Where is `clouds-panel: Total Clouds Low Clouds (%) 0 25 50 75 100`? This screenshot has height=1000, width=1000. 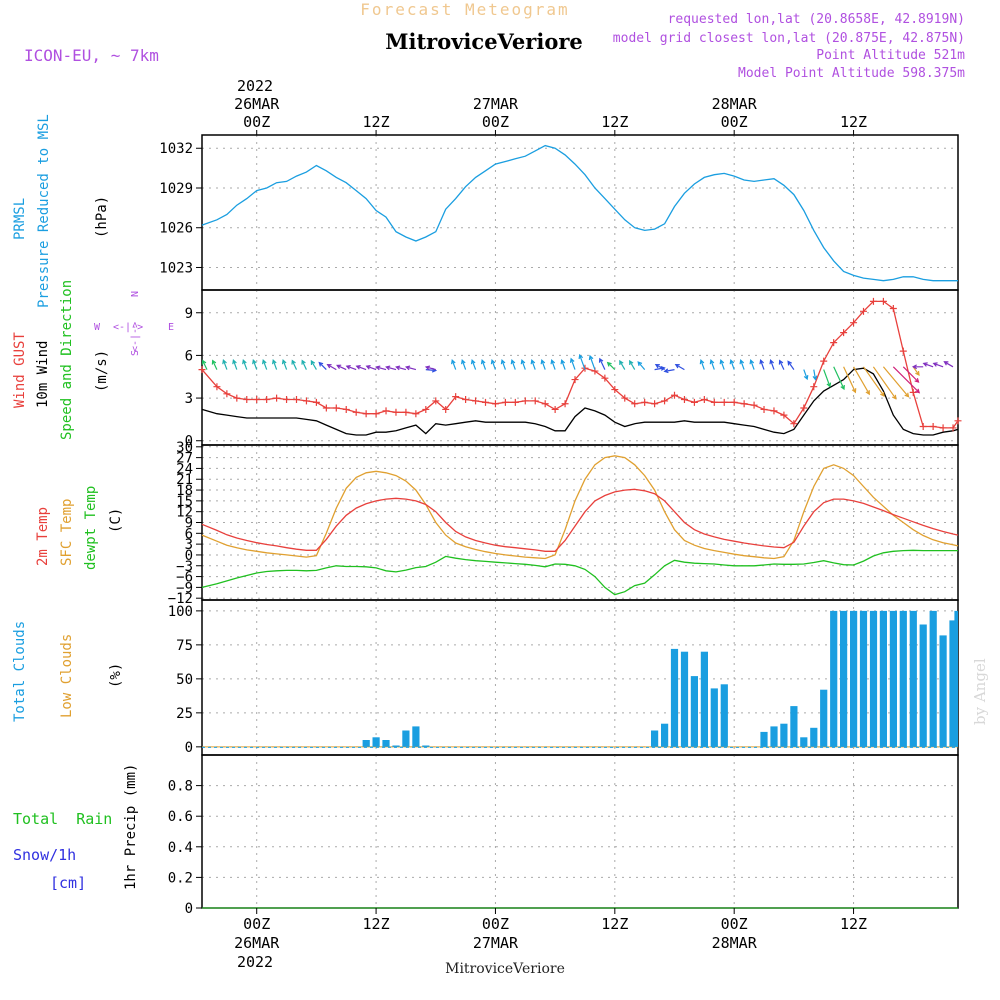 clouds-panel: Total Clouds Low Clouds (%) 0 25 50 75 100 is located at coordinates (485, 677).